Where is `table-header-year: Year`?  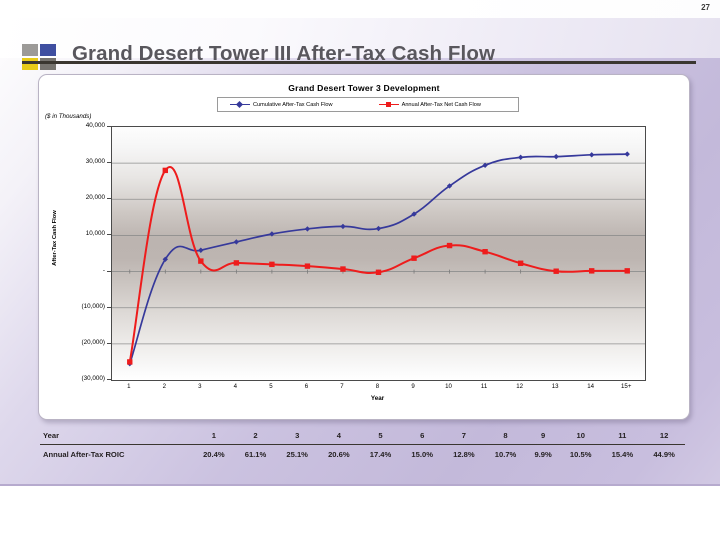 table-header-year: Year is located at coordinates (51, 435).